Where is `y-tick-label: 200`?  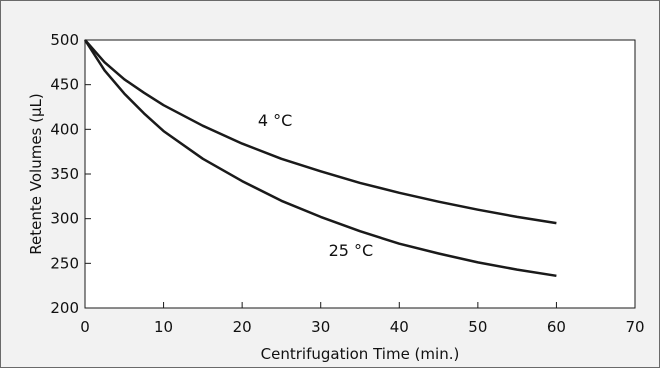 y-tick-label: 200 is located at coordinates (64, 308).